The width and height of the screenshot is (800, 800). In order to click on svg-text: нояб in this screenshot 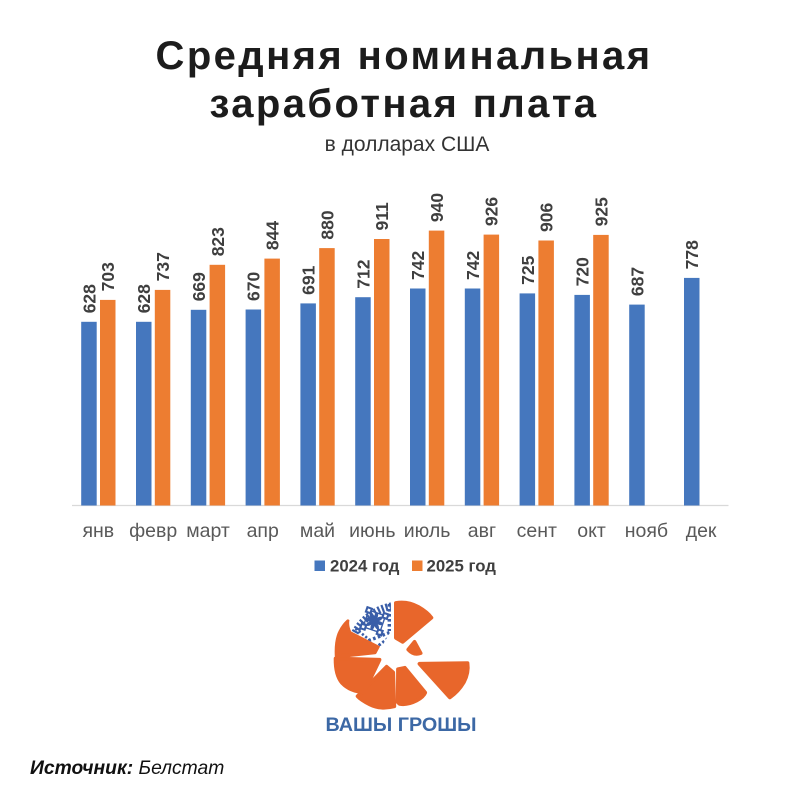, I will do `click(646, 531)`.